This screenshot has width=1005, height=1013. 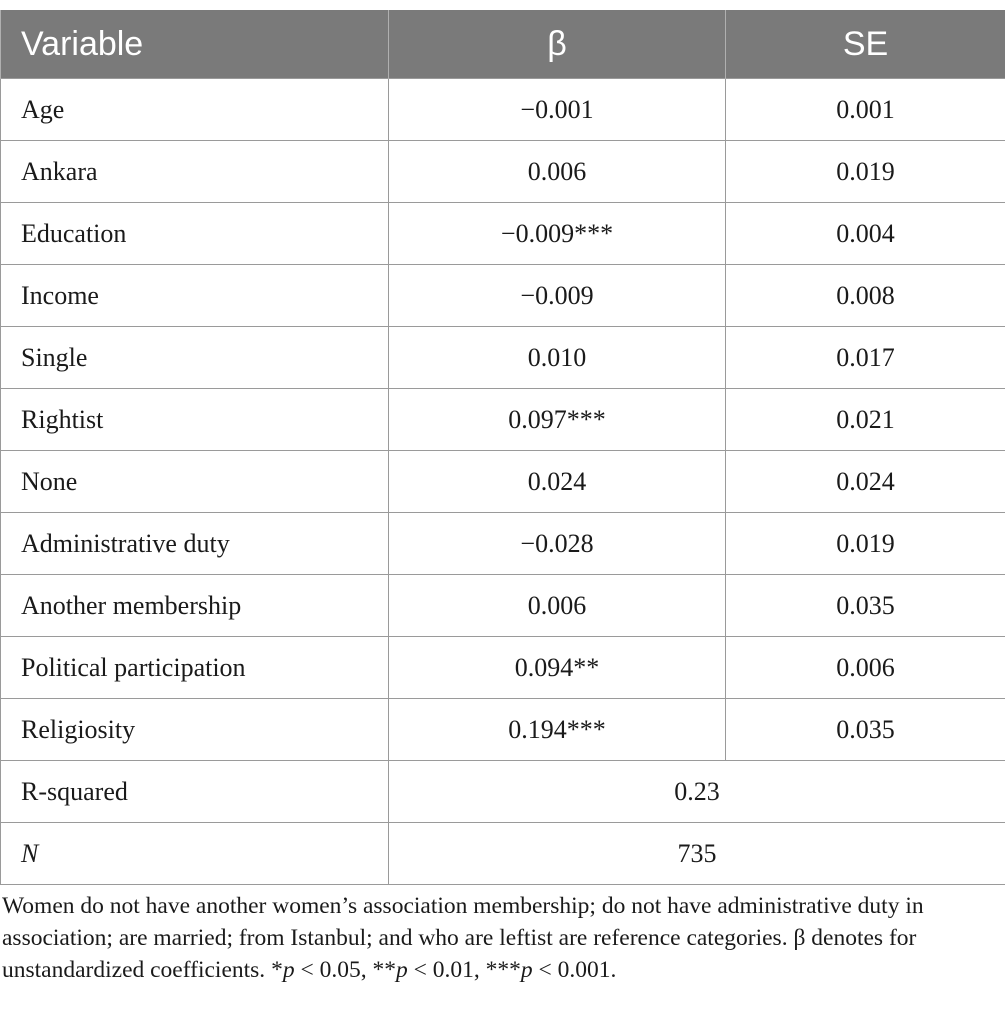 I want to click on table-row: Political participation 0.094** 0.006, so click(x=502, y=667).